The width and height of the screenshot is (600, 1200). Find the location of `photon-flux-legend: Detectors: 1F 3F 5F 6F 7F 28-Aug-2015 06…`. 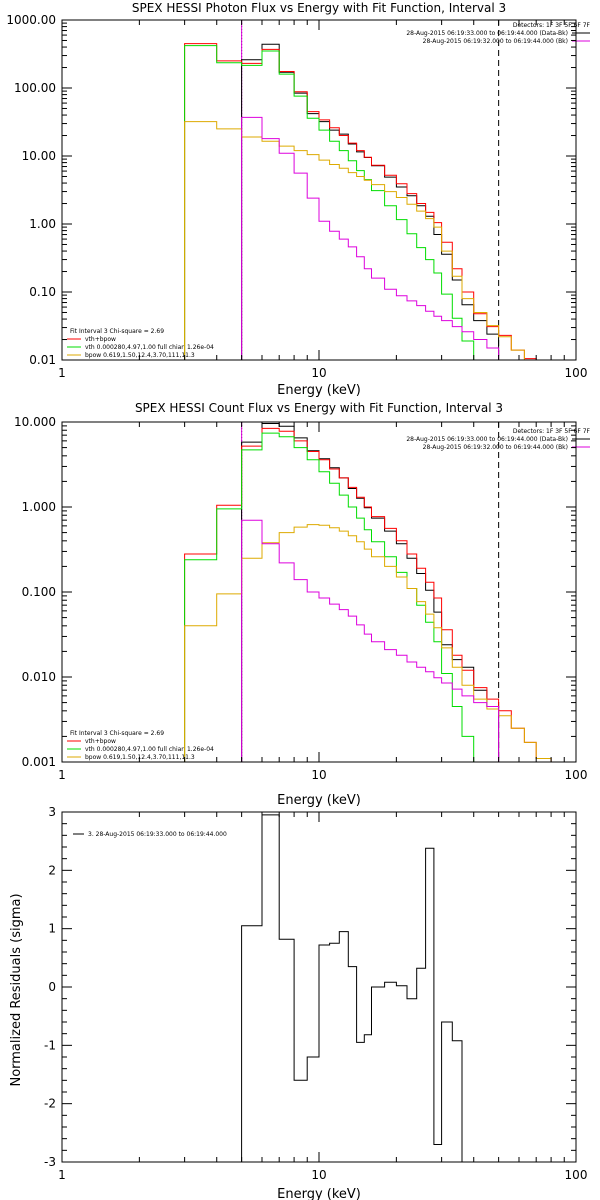

photon-flux-legend: Detectors: 1F 3F 5F 6F 7F 28-Aug-2015 06… is located at coordinates (498, 33).